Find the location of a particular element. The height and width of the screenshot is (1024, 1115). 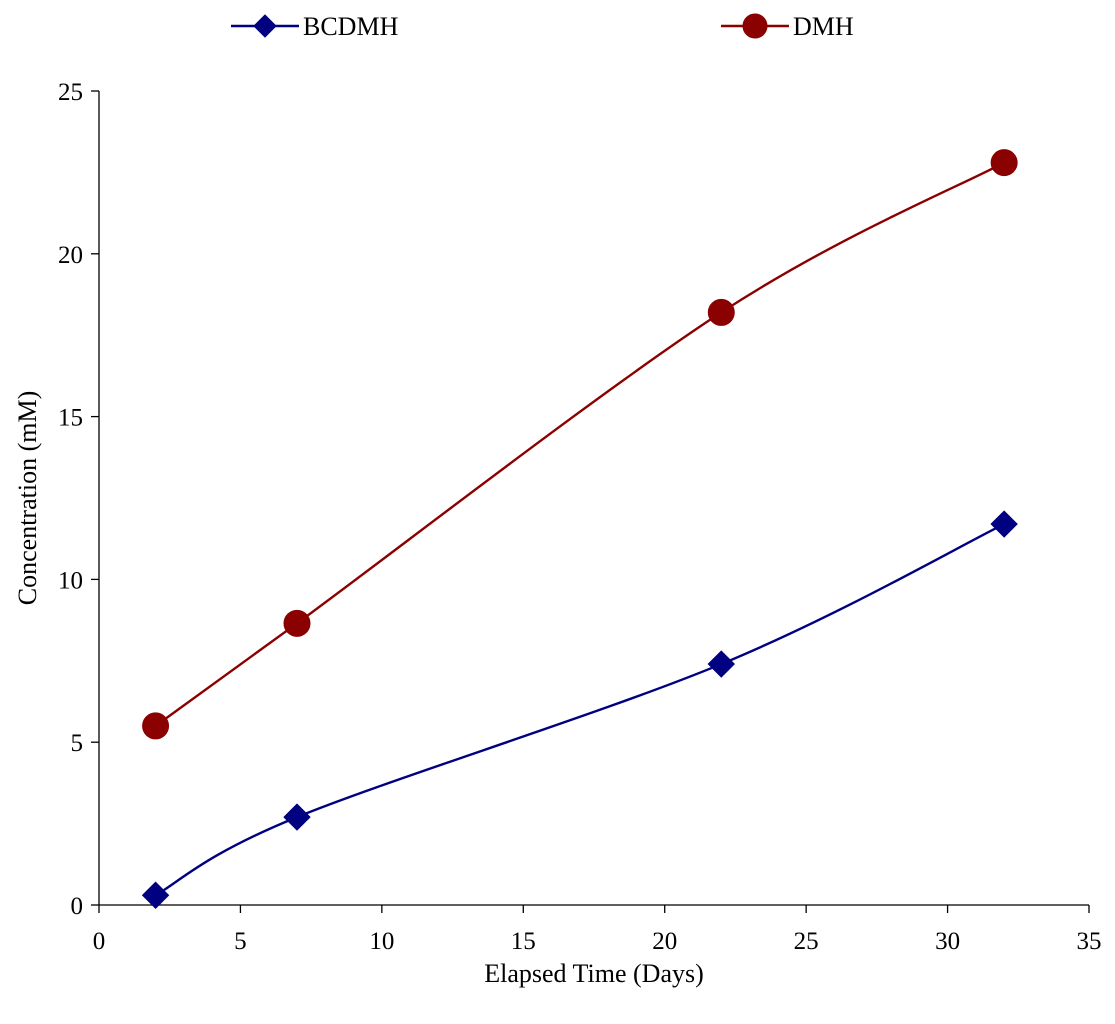

legend-marker-dmh-circle-icon is located at coordinates (755, 26).